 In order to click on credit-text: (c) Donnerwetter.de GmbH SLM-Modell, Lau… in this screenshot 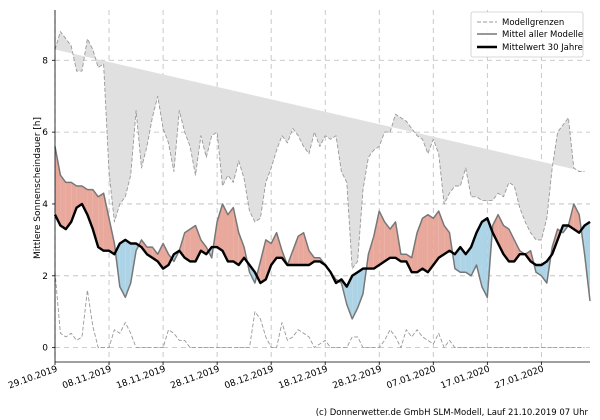, I will do `click(452, 413)`.